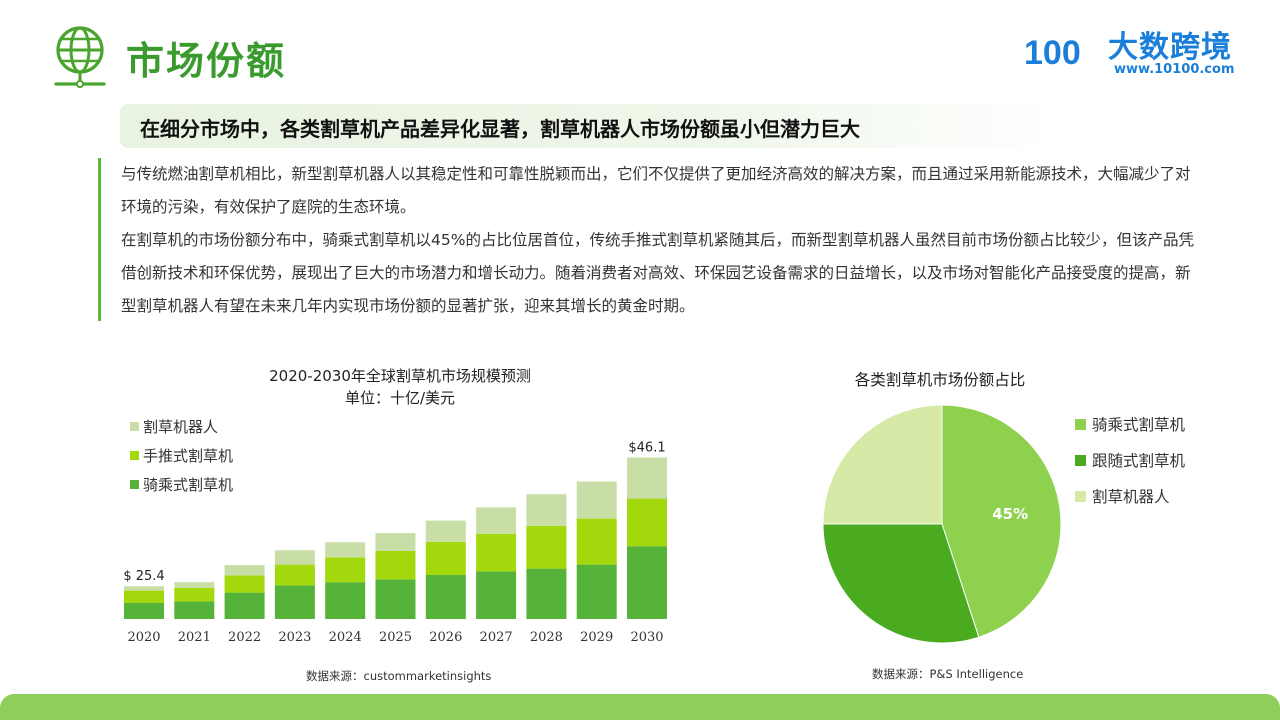 Image resolution: width=1280 pixels, height=720 pixels. I want to click on x-tick-label: 2027, so click(496, 637).